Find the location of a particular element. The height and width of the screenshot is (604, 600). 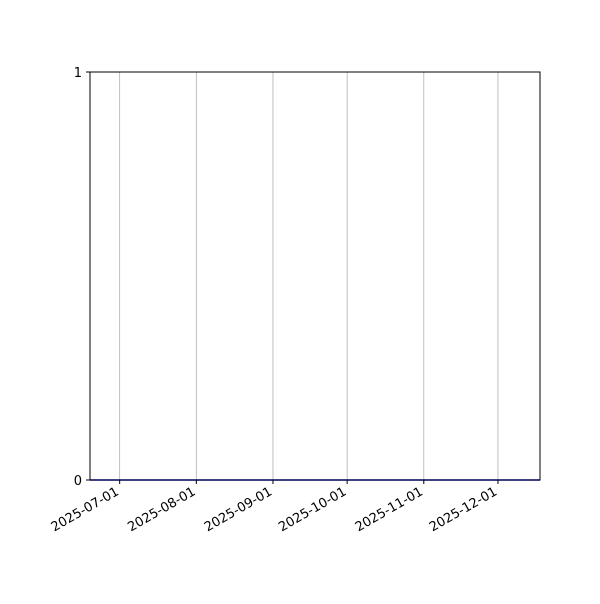

x-tick-label: 2025-12-01 is located at coordinates (463, 509).